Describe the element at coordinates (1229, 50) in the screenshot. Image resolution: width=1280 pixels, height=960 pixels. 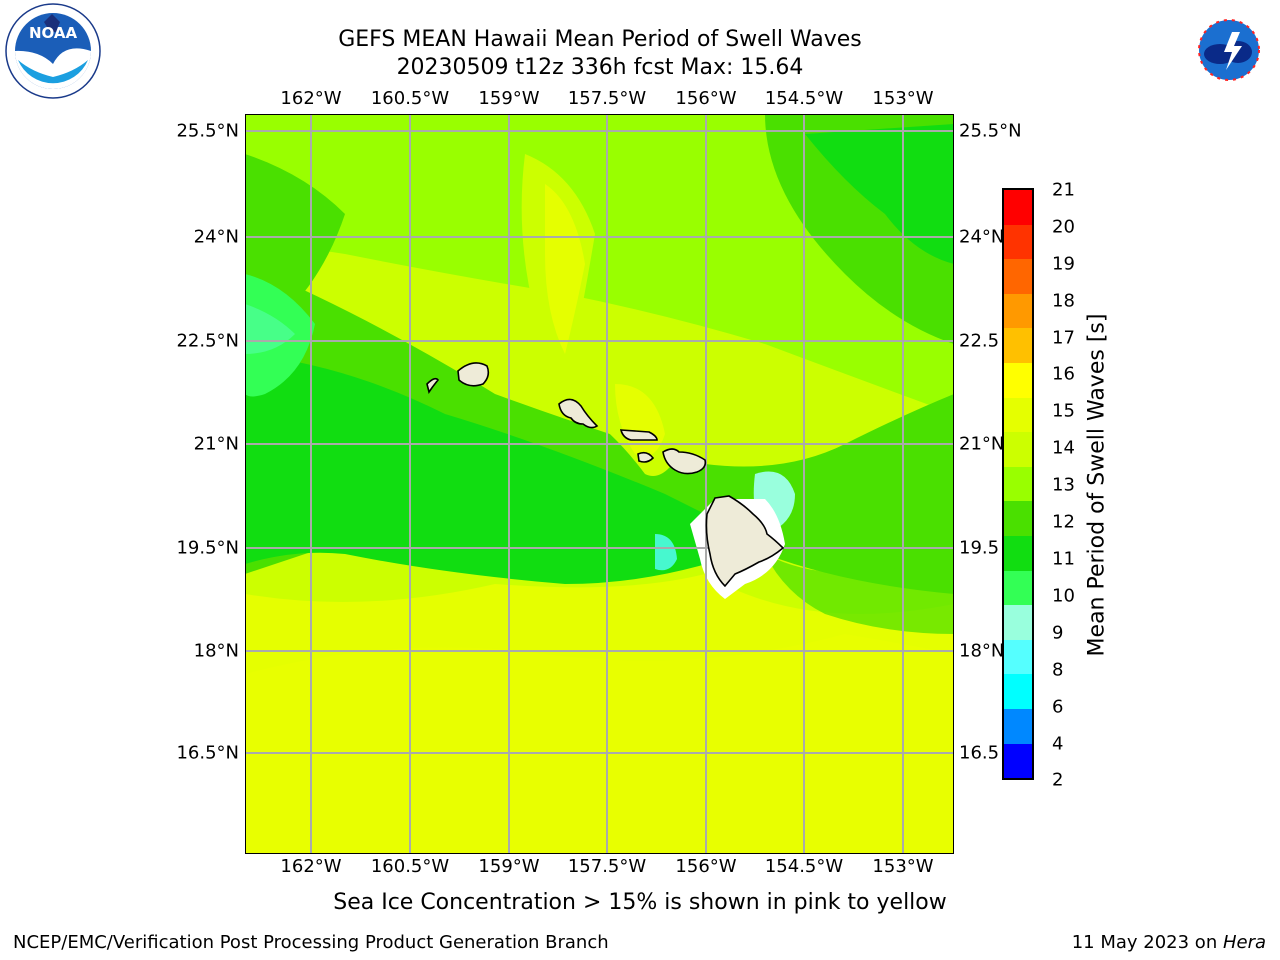
I see `nws-logo` at that location.